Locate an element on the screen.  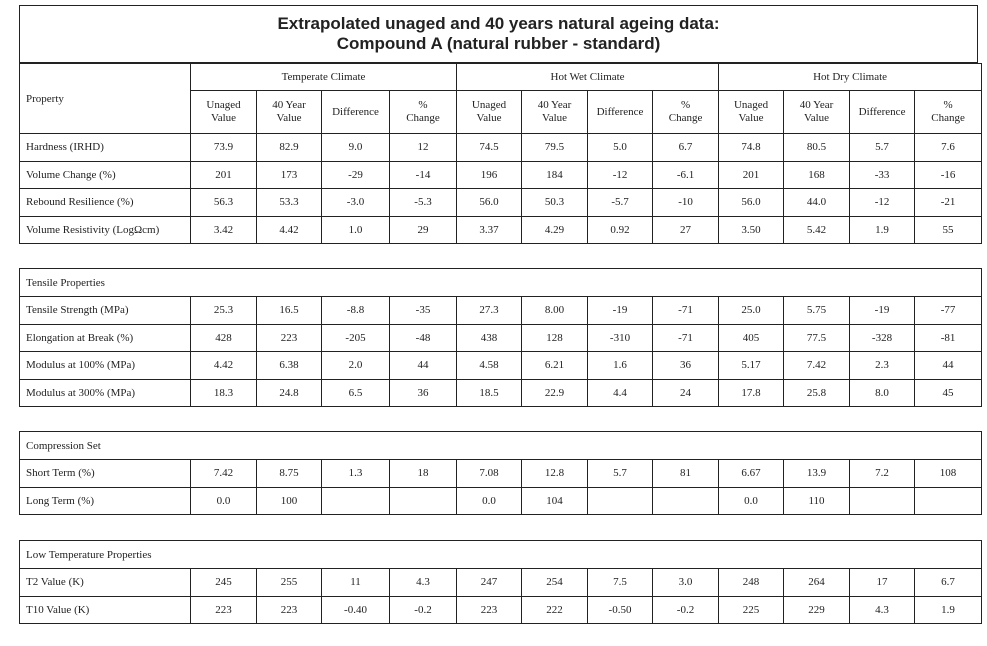
table-cell: -3.0 is located at coordinates (355, 202).